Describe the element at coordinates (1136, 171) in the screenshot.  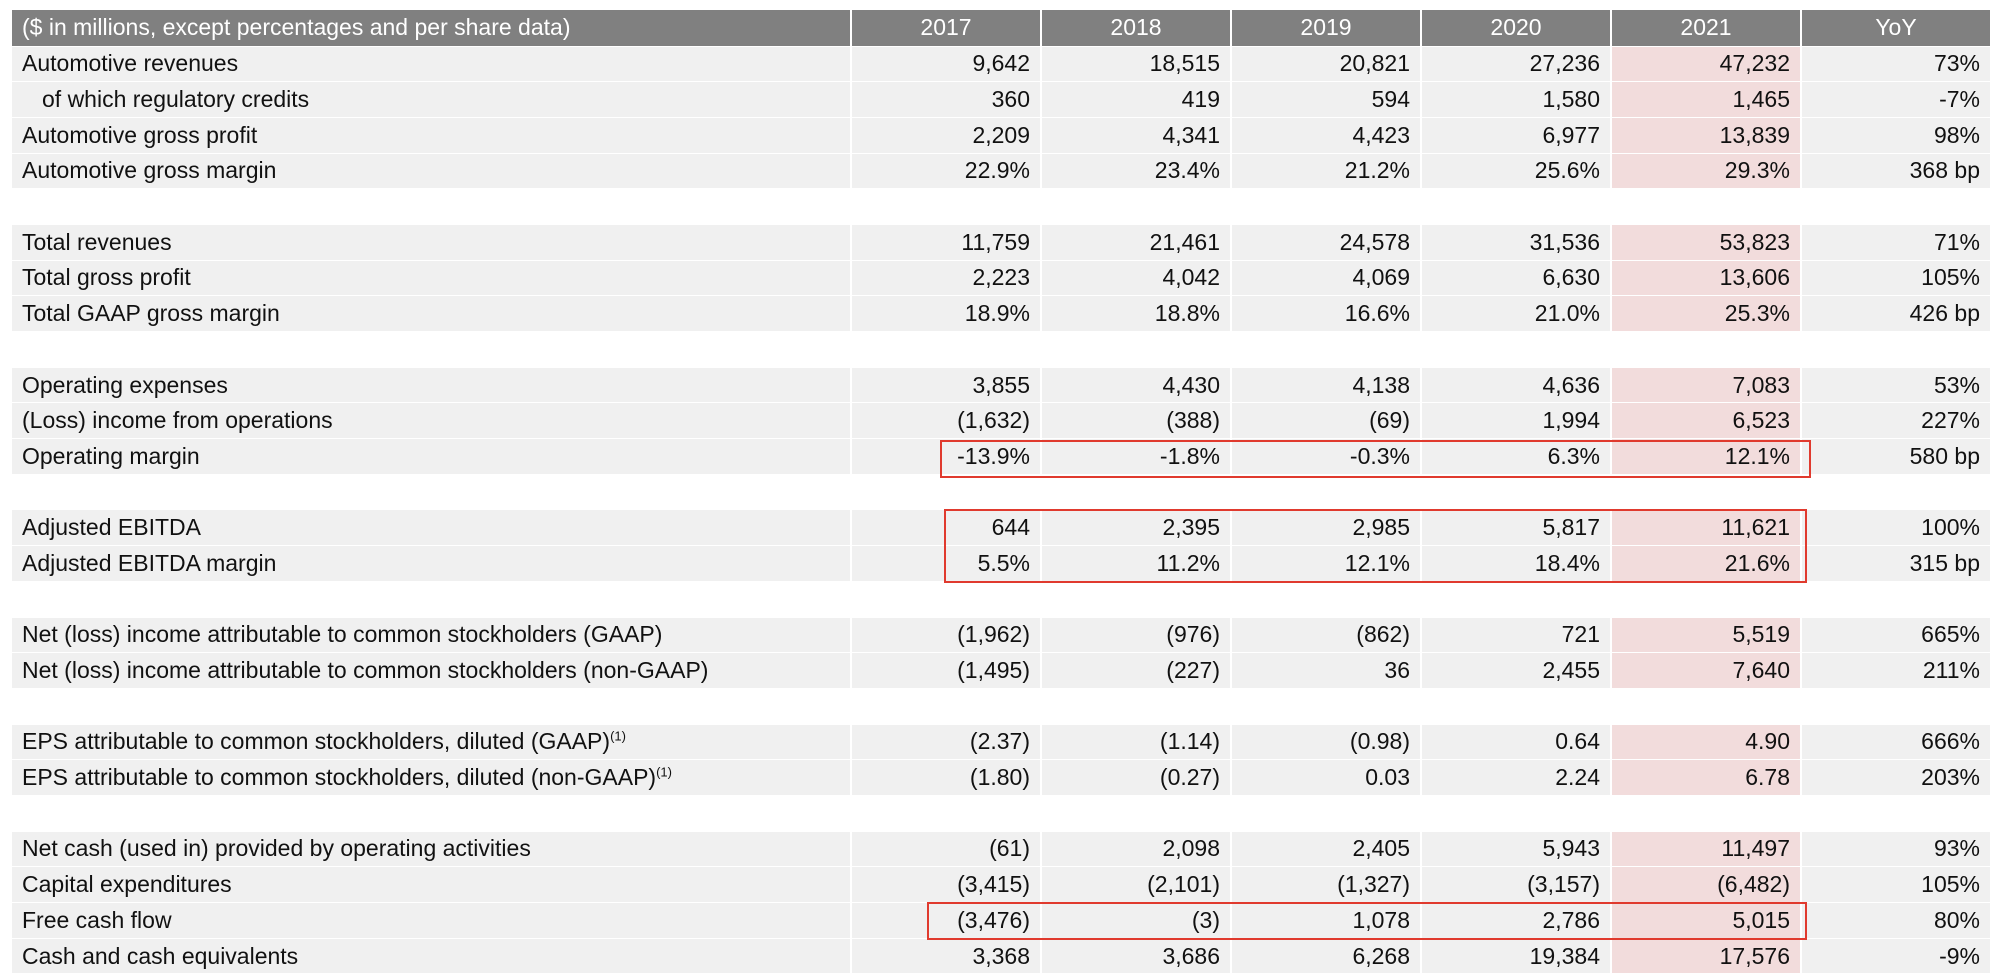
I see `value-cell: 23.4%` at that location.